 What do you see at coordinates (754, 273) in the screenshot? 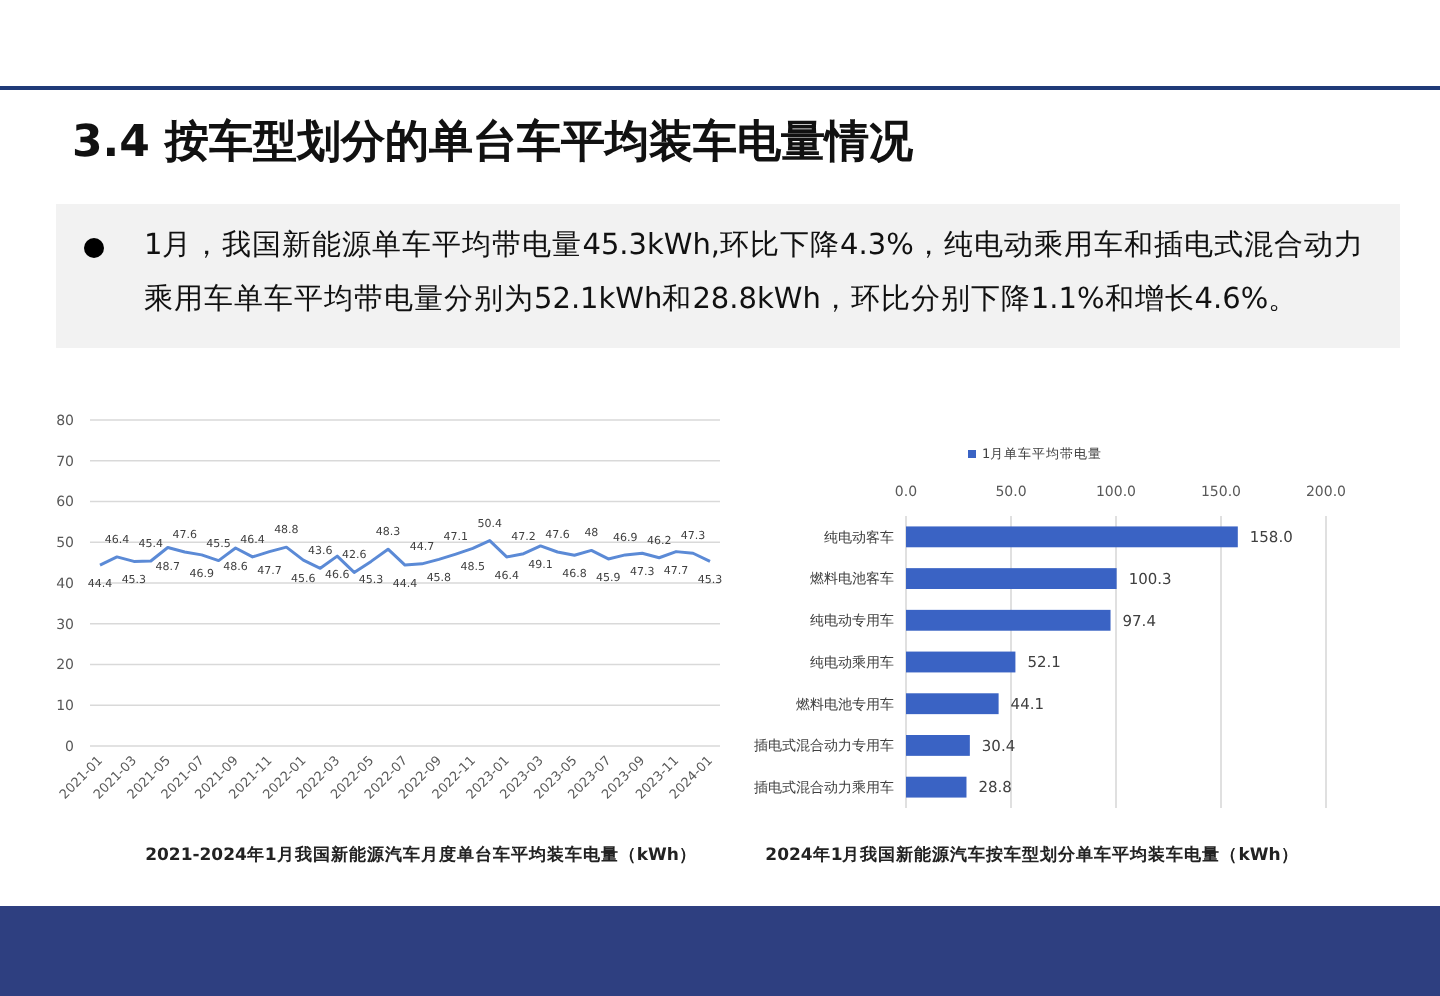
I see `text: 1月，我国新能源单车平均带电量45.3kWh,环比下降4.3%，纯电动乘用车和插电式混合动力乘用车单车平均带电量分别为52.1kWh和28.8kWh，环比分别下降1.1%和增长4.6%。` at bounding box center [754, 273].